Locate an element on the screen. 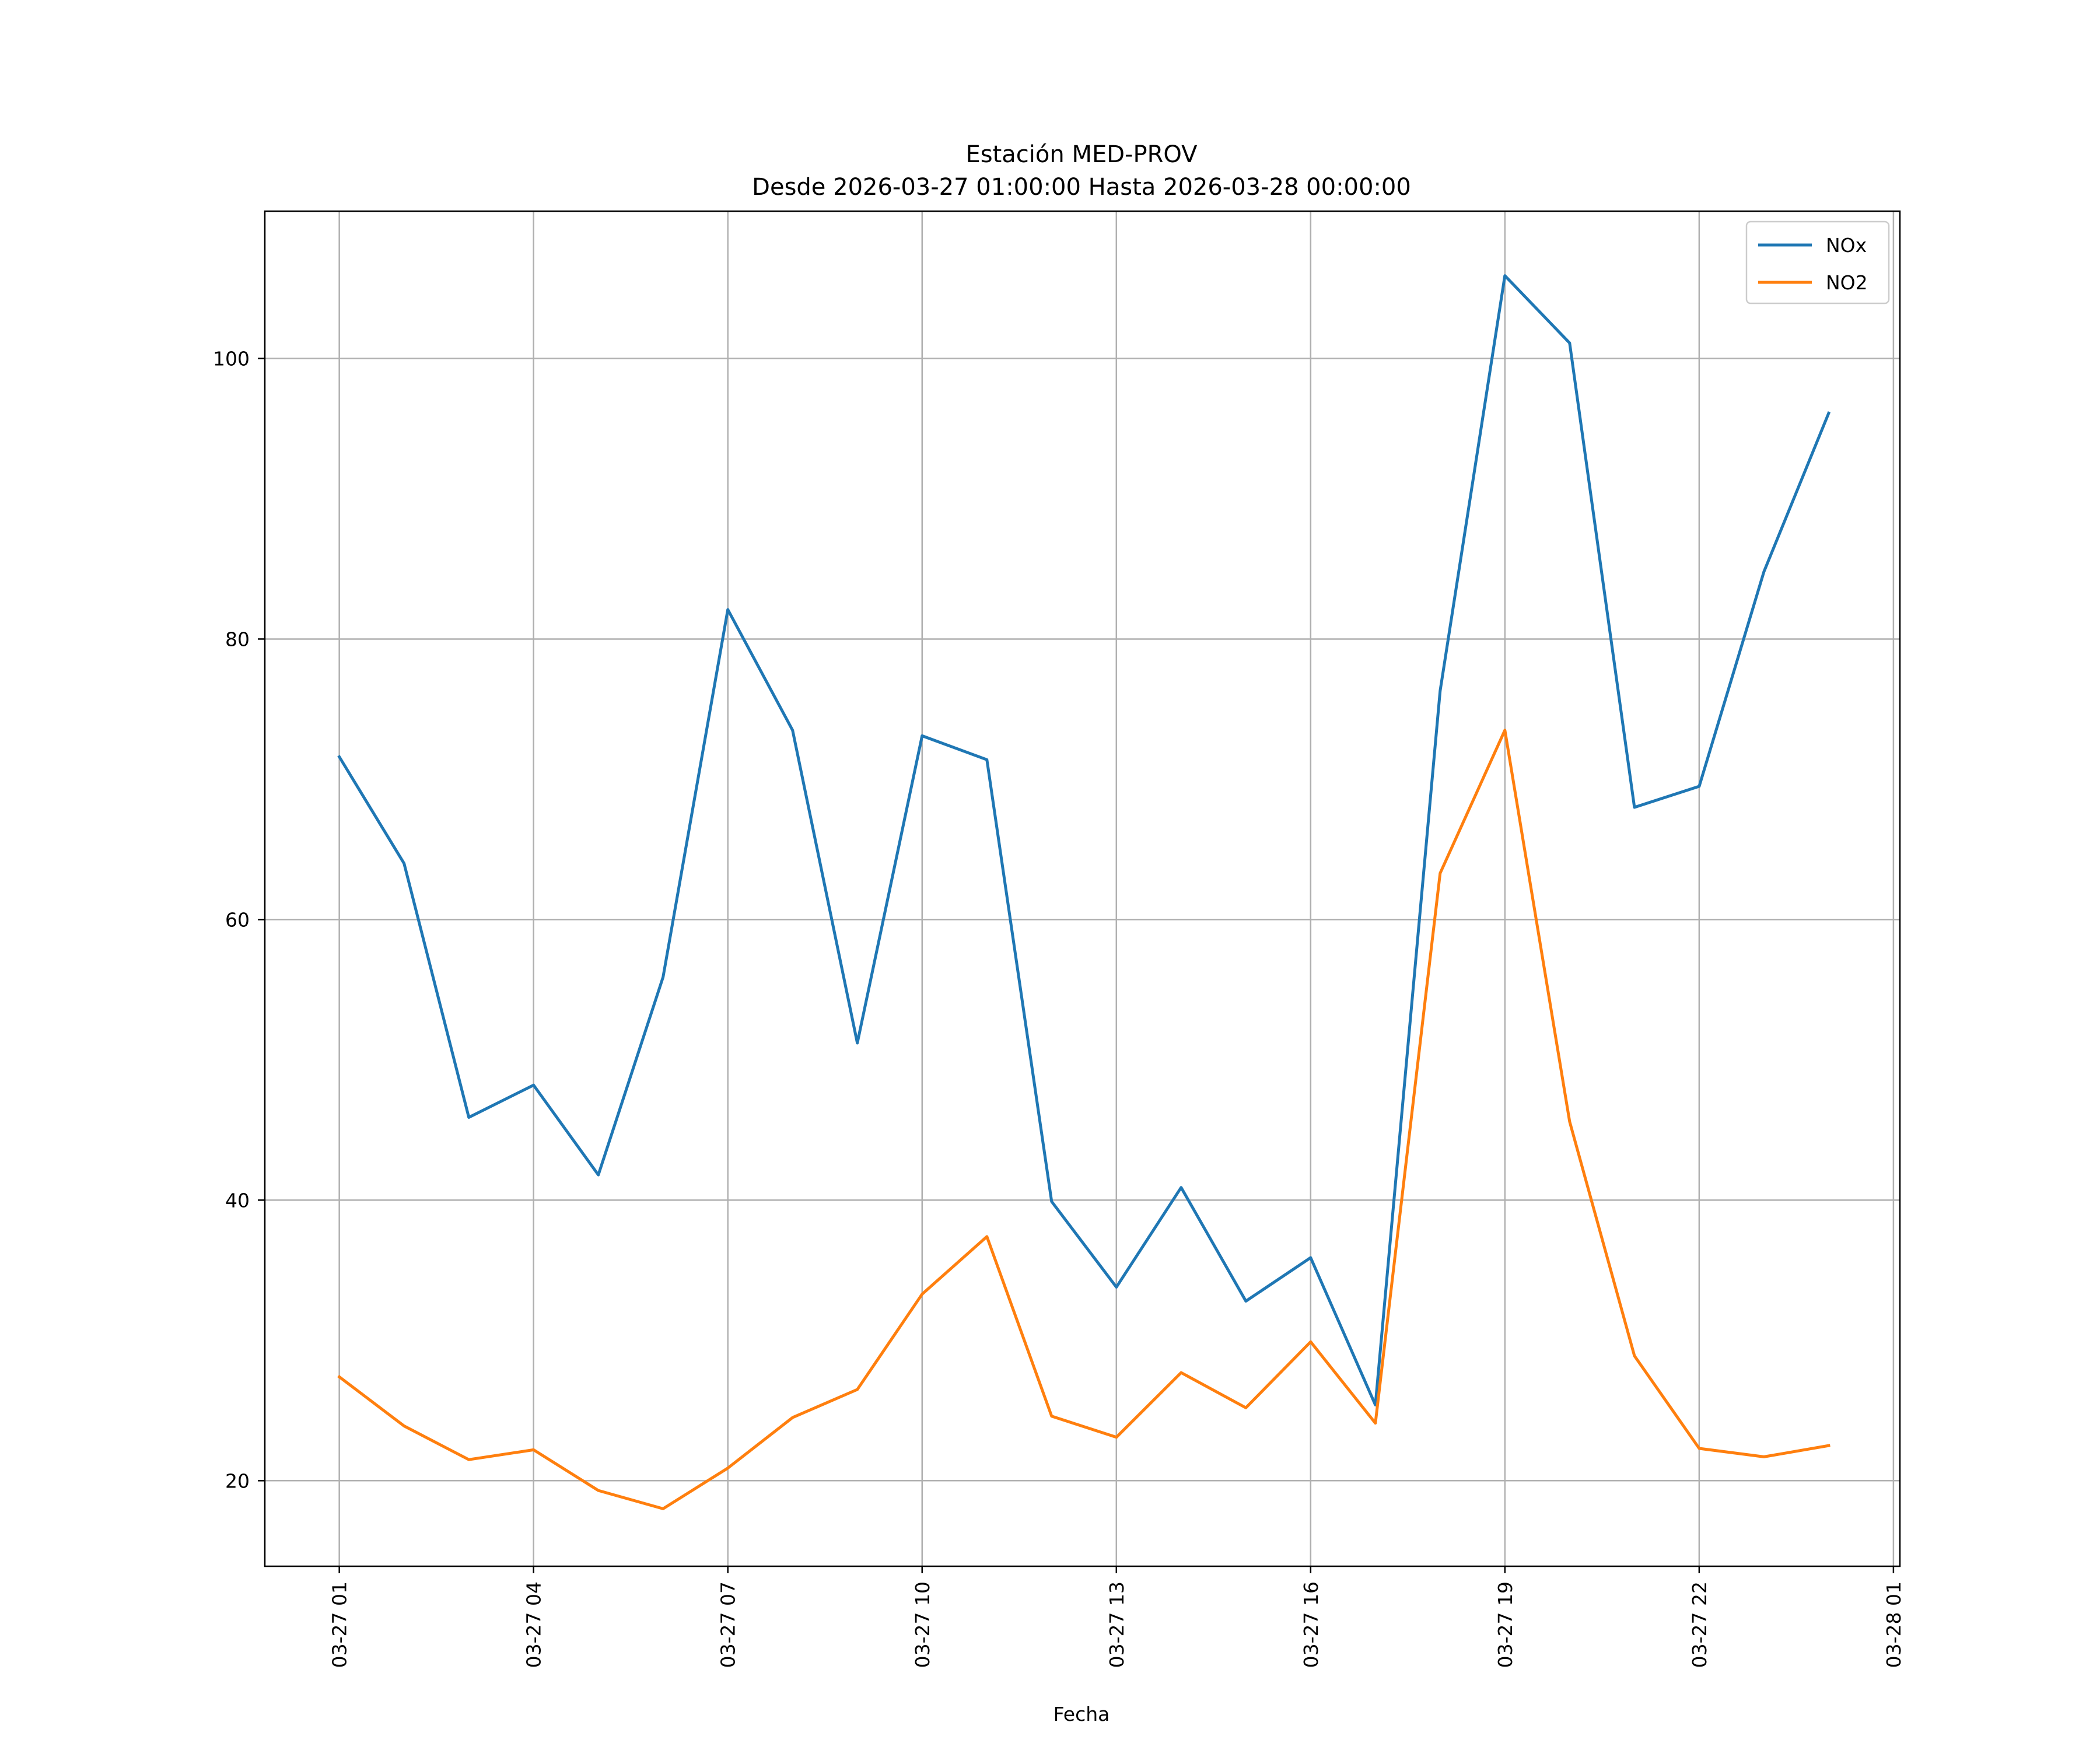 Image resolution: width=2100 pixels, height=1750 pixels. x-tick-label: 03-27 07 is located at coordinates (729, 1624).